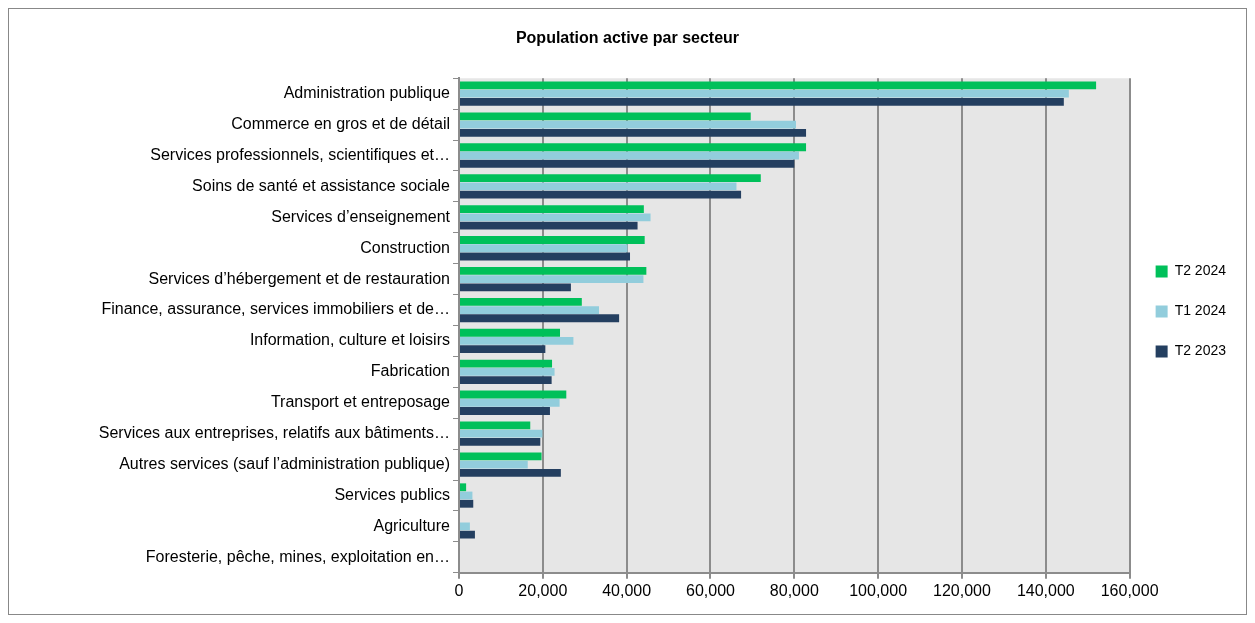 The image size is (1255, 623). What do you see at coordinates (1129, 590) in the screenshot?
I see `x-tick-label: 160,000` at bounding box center [1129, 590].